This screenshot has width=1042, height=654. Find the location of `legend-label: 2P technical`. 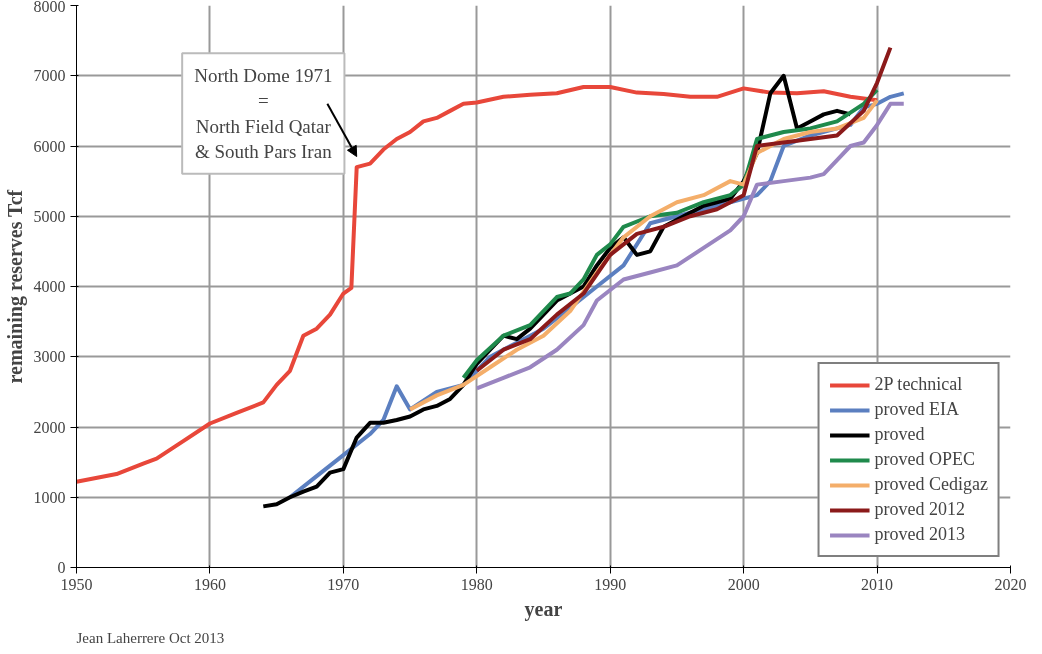

legend-label: 2P technical is located at coordinates (918, 384).